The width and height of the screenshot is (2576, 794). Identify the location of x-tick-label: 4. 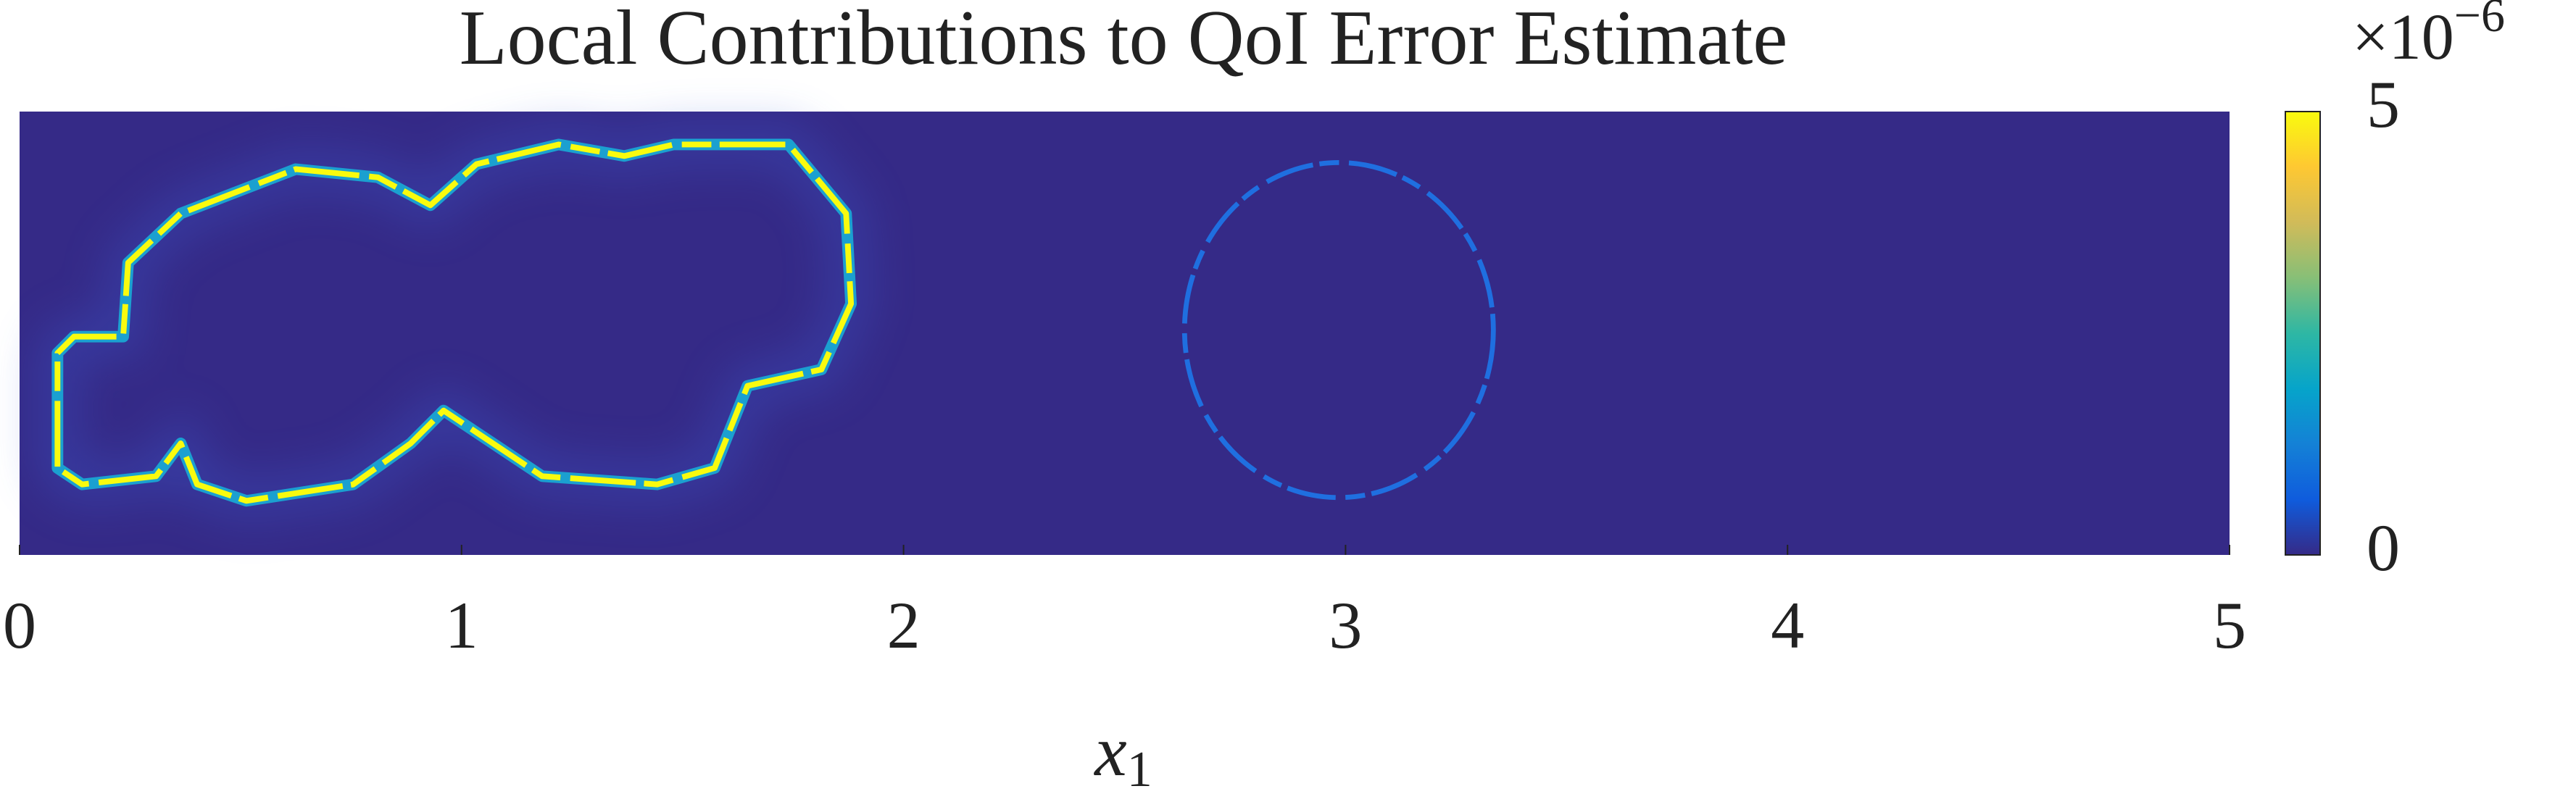
(1787, 625).